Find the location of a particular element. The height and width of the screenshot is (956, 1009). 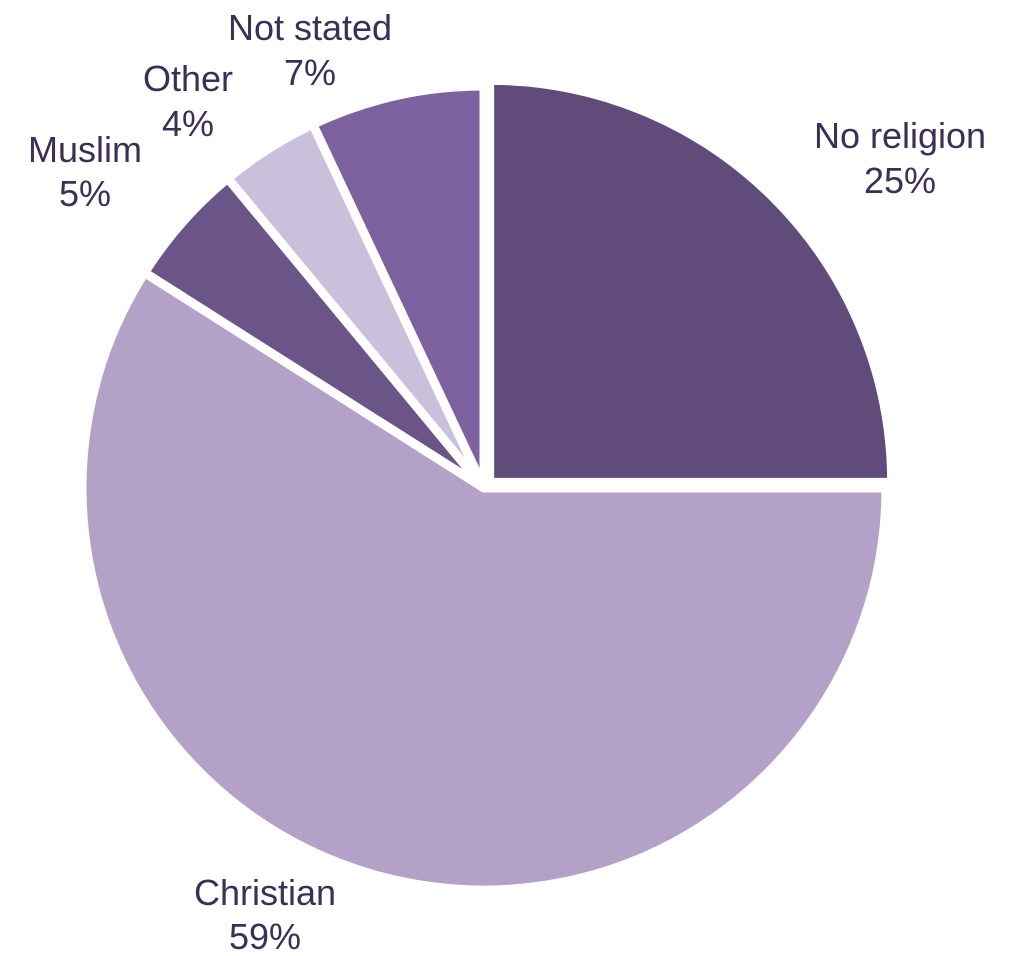

label-no-religion-value: 25% is located at coordinates (900, 180).